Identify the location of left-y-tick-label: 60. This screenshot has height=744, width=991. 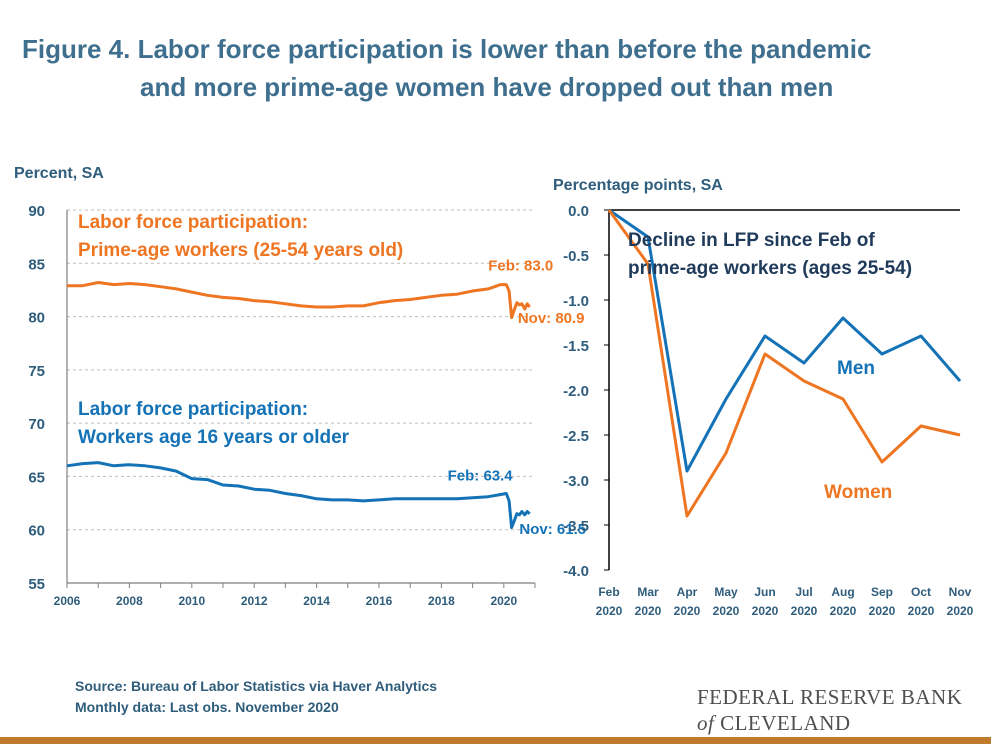
(36, 531).